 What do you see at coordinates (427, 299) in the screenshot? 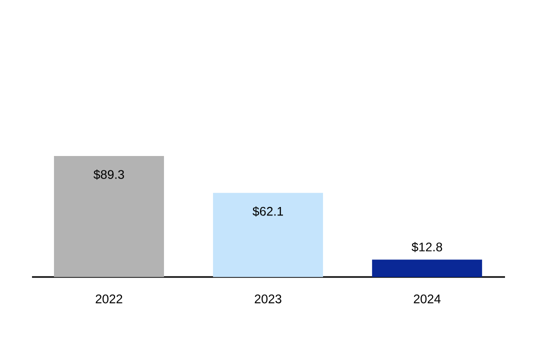
I see `x-tick-label: 2024` at bounding box center [427, 299].